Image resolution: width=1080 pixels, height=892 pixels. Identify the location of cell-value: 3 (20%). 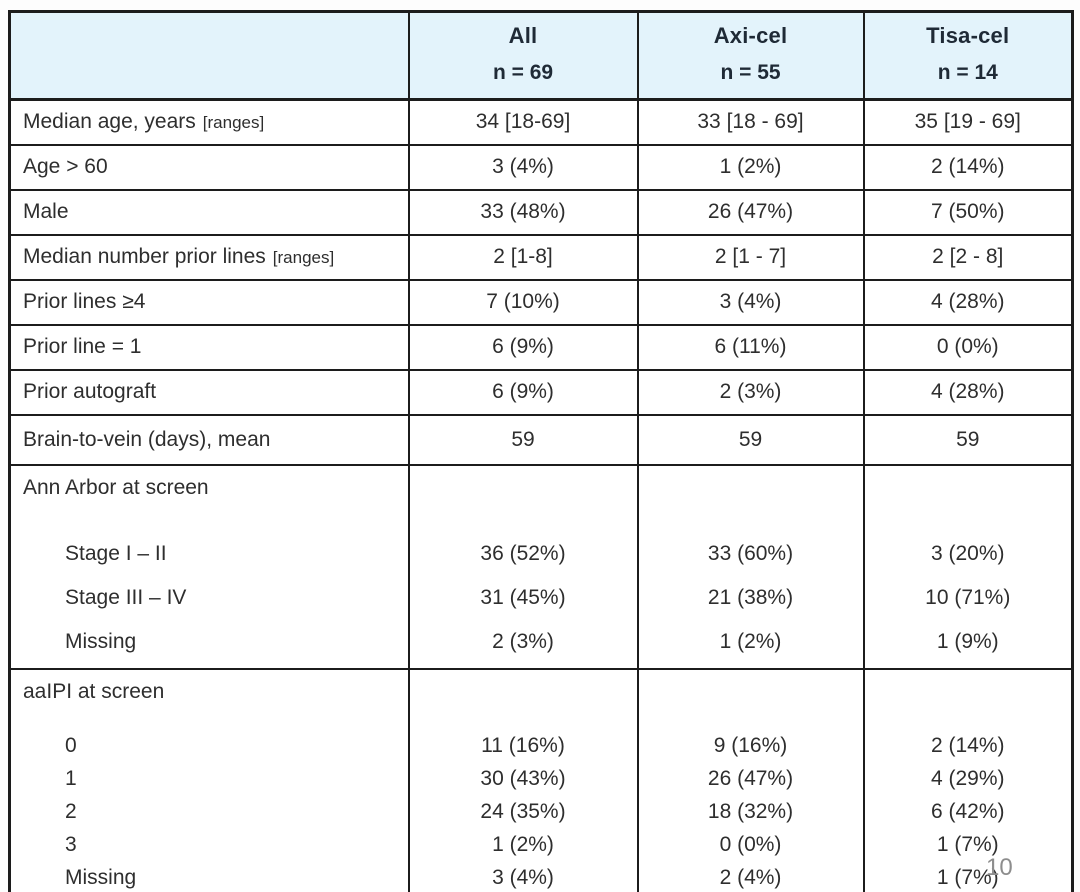
(967, 553).